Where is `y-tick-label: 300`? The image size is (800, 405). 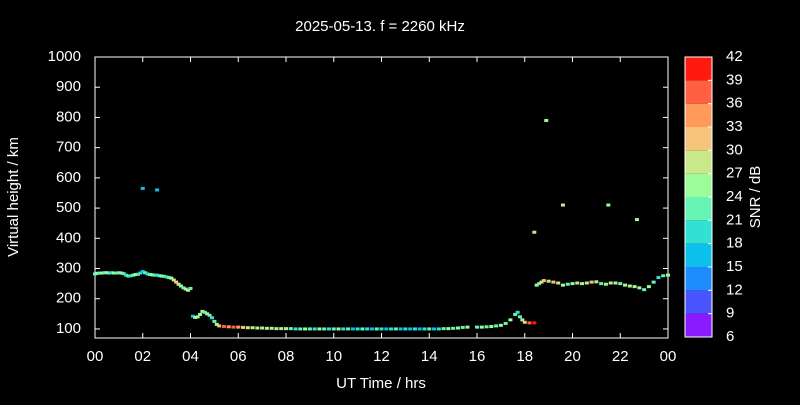 y-tick-label: 300 is located at coordinates (68, 267).